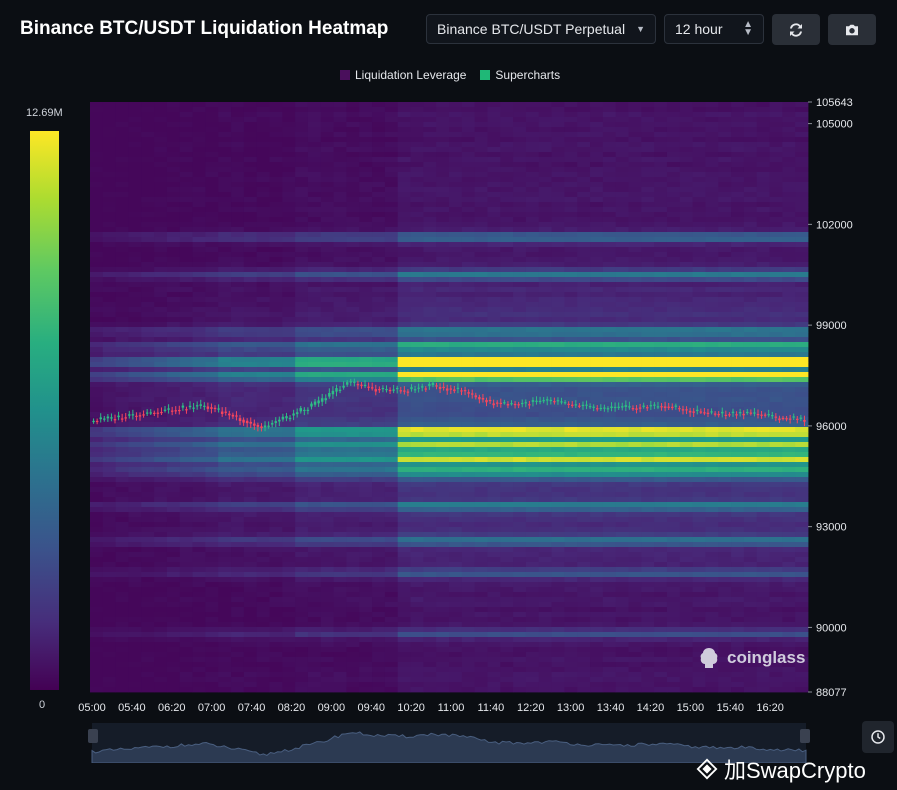  Describe the element at coordinates (714, 29) in the screenshot. I see `time-range-select: 12 hour ▲ ▼` at that location.